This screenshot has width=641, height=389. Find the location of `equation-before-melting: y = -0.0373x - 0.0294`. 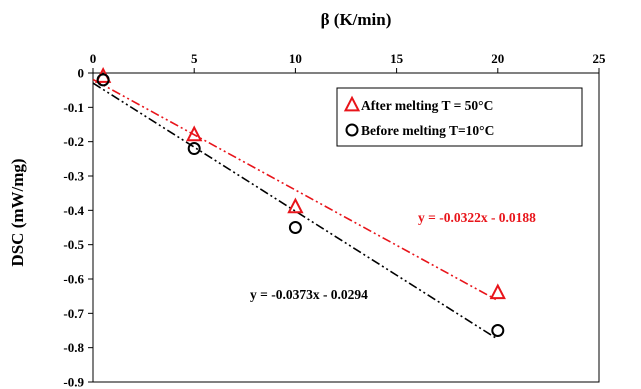

equation-before-melting: y = -0.0373x - 0.0294 is located at coordinates (309, 294).